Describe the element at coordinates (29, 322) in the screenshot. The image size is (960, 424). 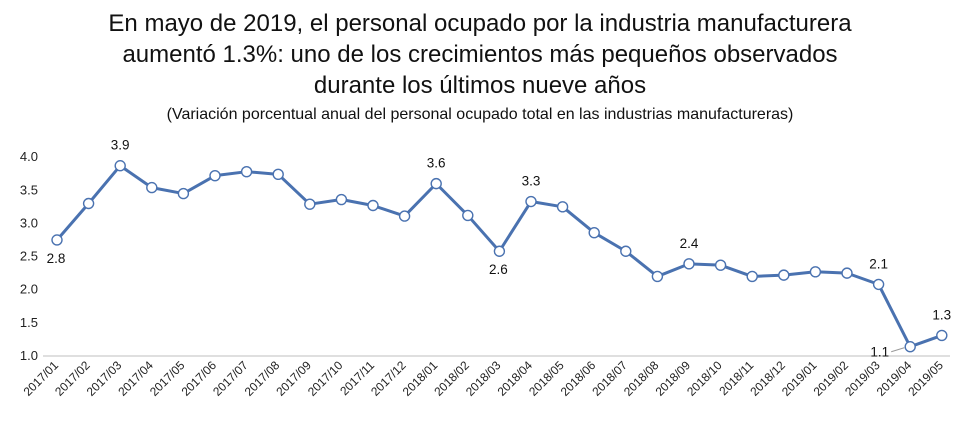
I see `y-tick-label: 1.5` at that location.